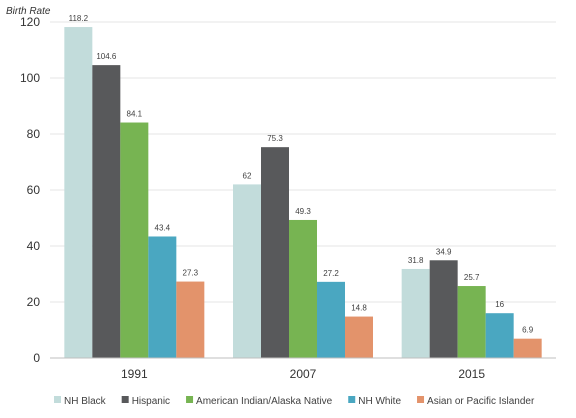  I want to click on x-axis-categories: 1991 2007 2015, so click(303, 374).